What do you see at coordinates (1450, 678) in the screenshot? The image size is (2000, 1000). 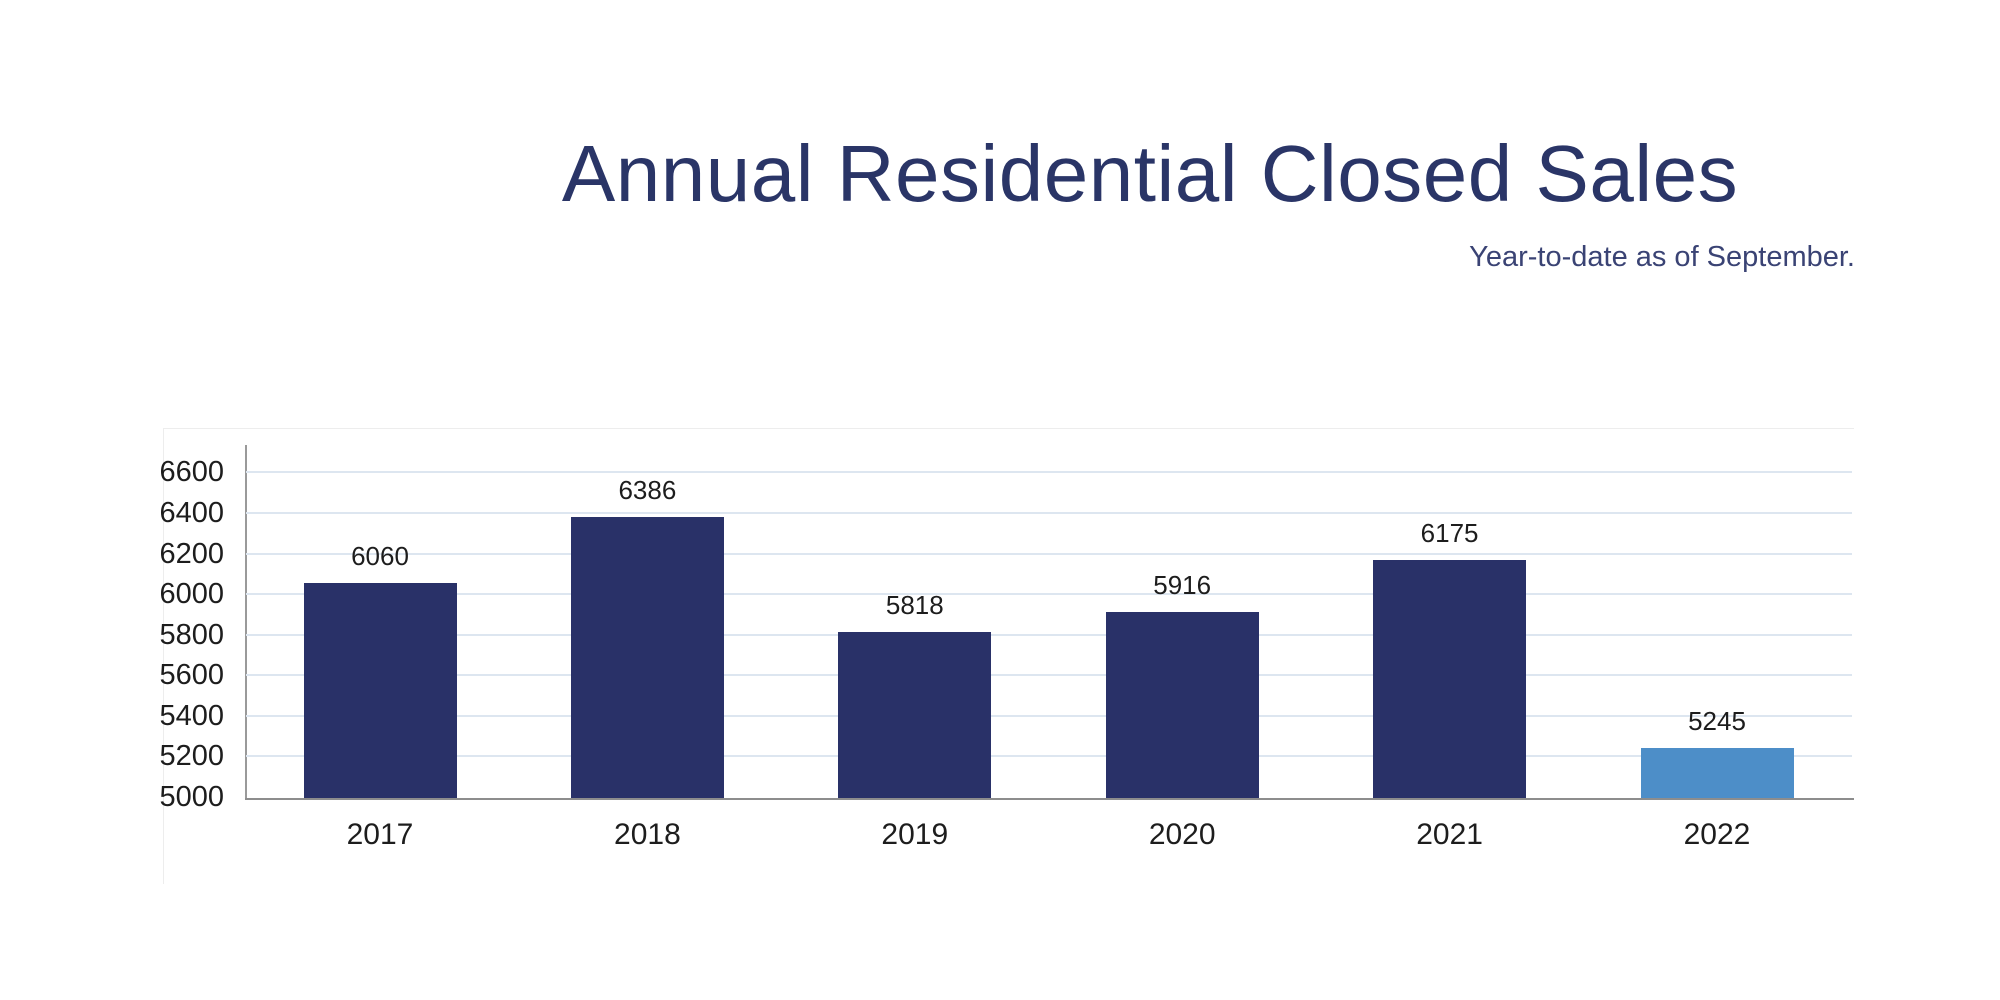 I see `bar-2021` at bounding box center [1450, 678].